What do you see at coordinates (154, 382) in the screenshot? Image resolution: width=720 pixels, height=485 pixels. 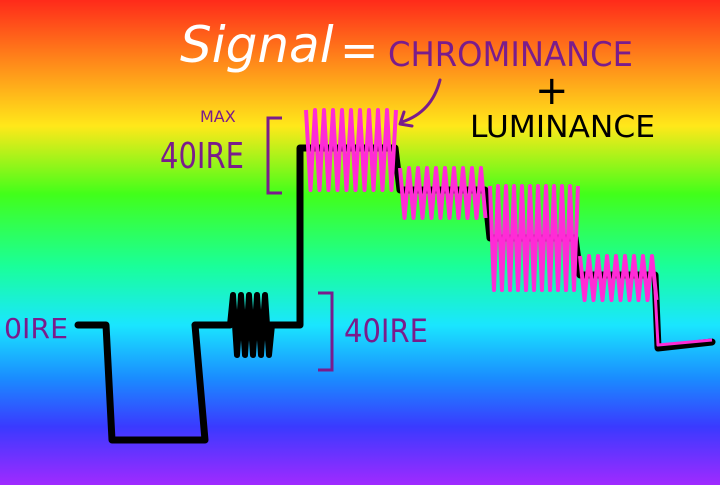 I see `luminance-trace-blanking` at bounding box center [154, 382].